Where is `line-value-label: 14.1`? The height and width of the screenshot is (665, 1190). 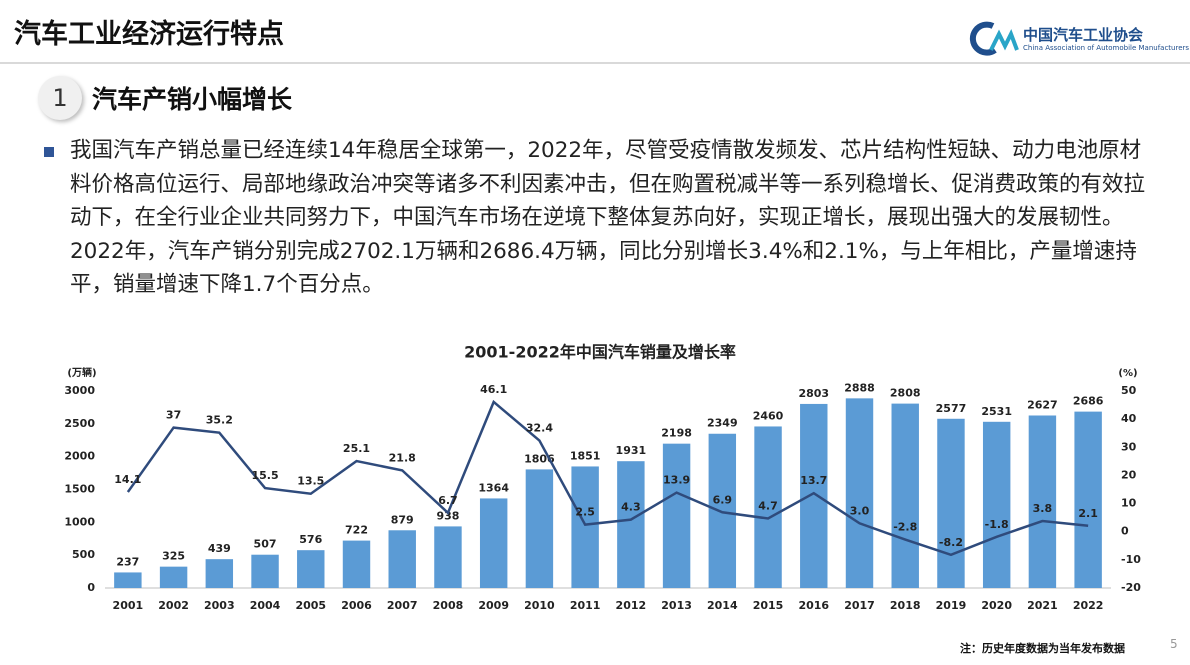 line-value-label: 14.1 is located at coordinates (127, 479).